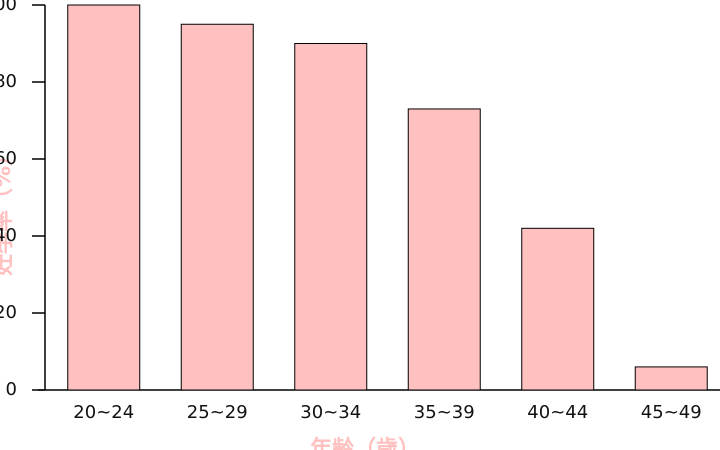 This screenshot has height=450, width=720. I want to click on y-tick-label: 60, so click(8, 158).